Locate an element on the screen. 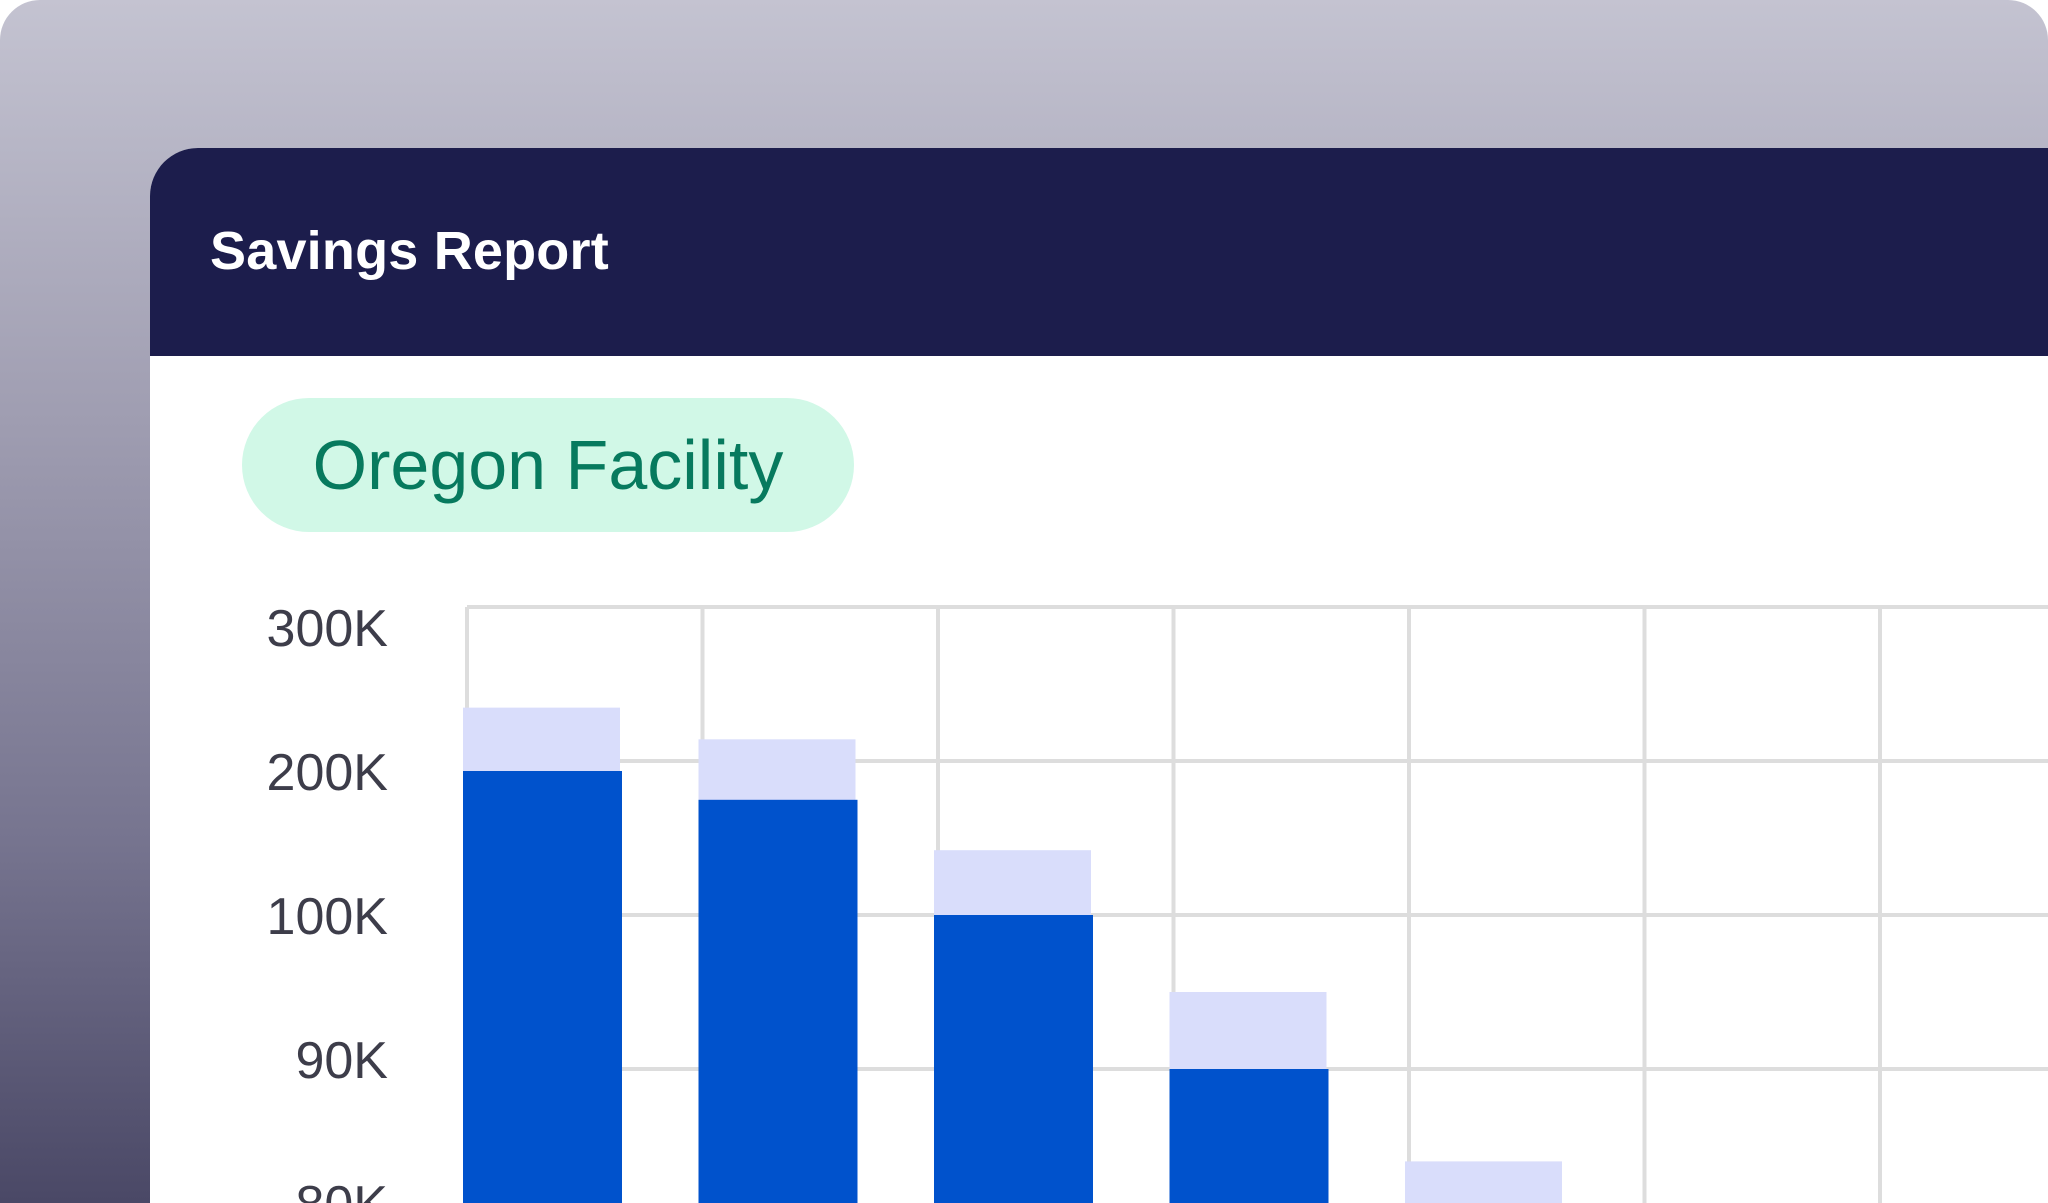 Image resolution: width=2048 pixels, height=1203 pixels. facility-label: Oregon Facility is located at coordinates (548, 465).